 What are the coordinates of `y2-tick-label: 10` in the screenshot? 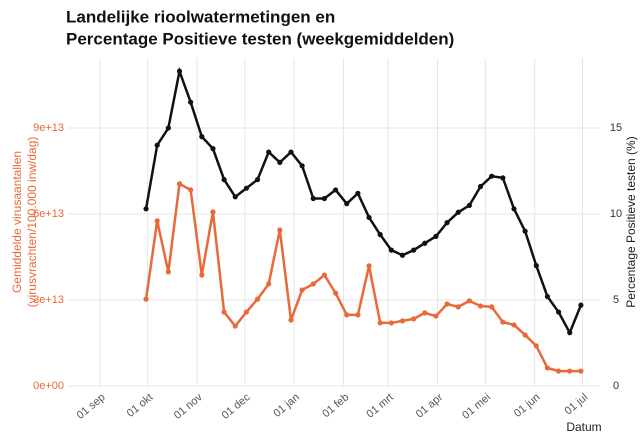 It's located at (616, 214).